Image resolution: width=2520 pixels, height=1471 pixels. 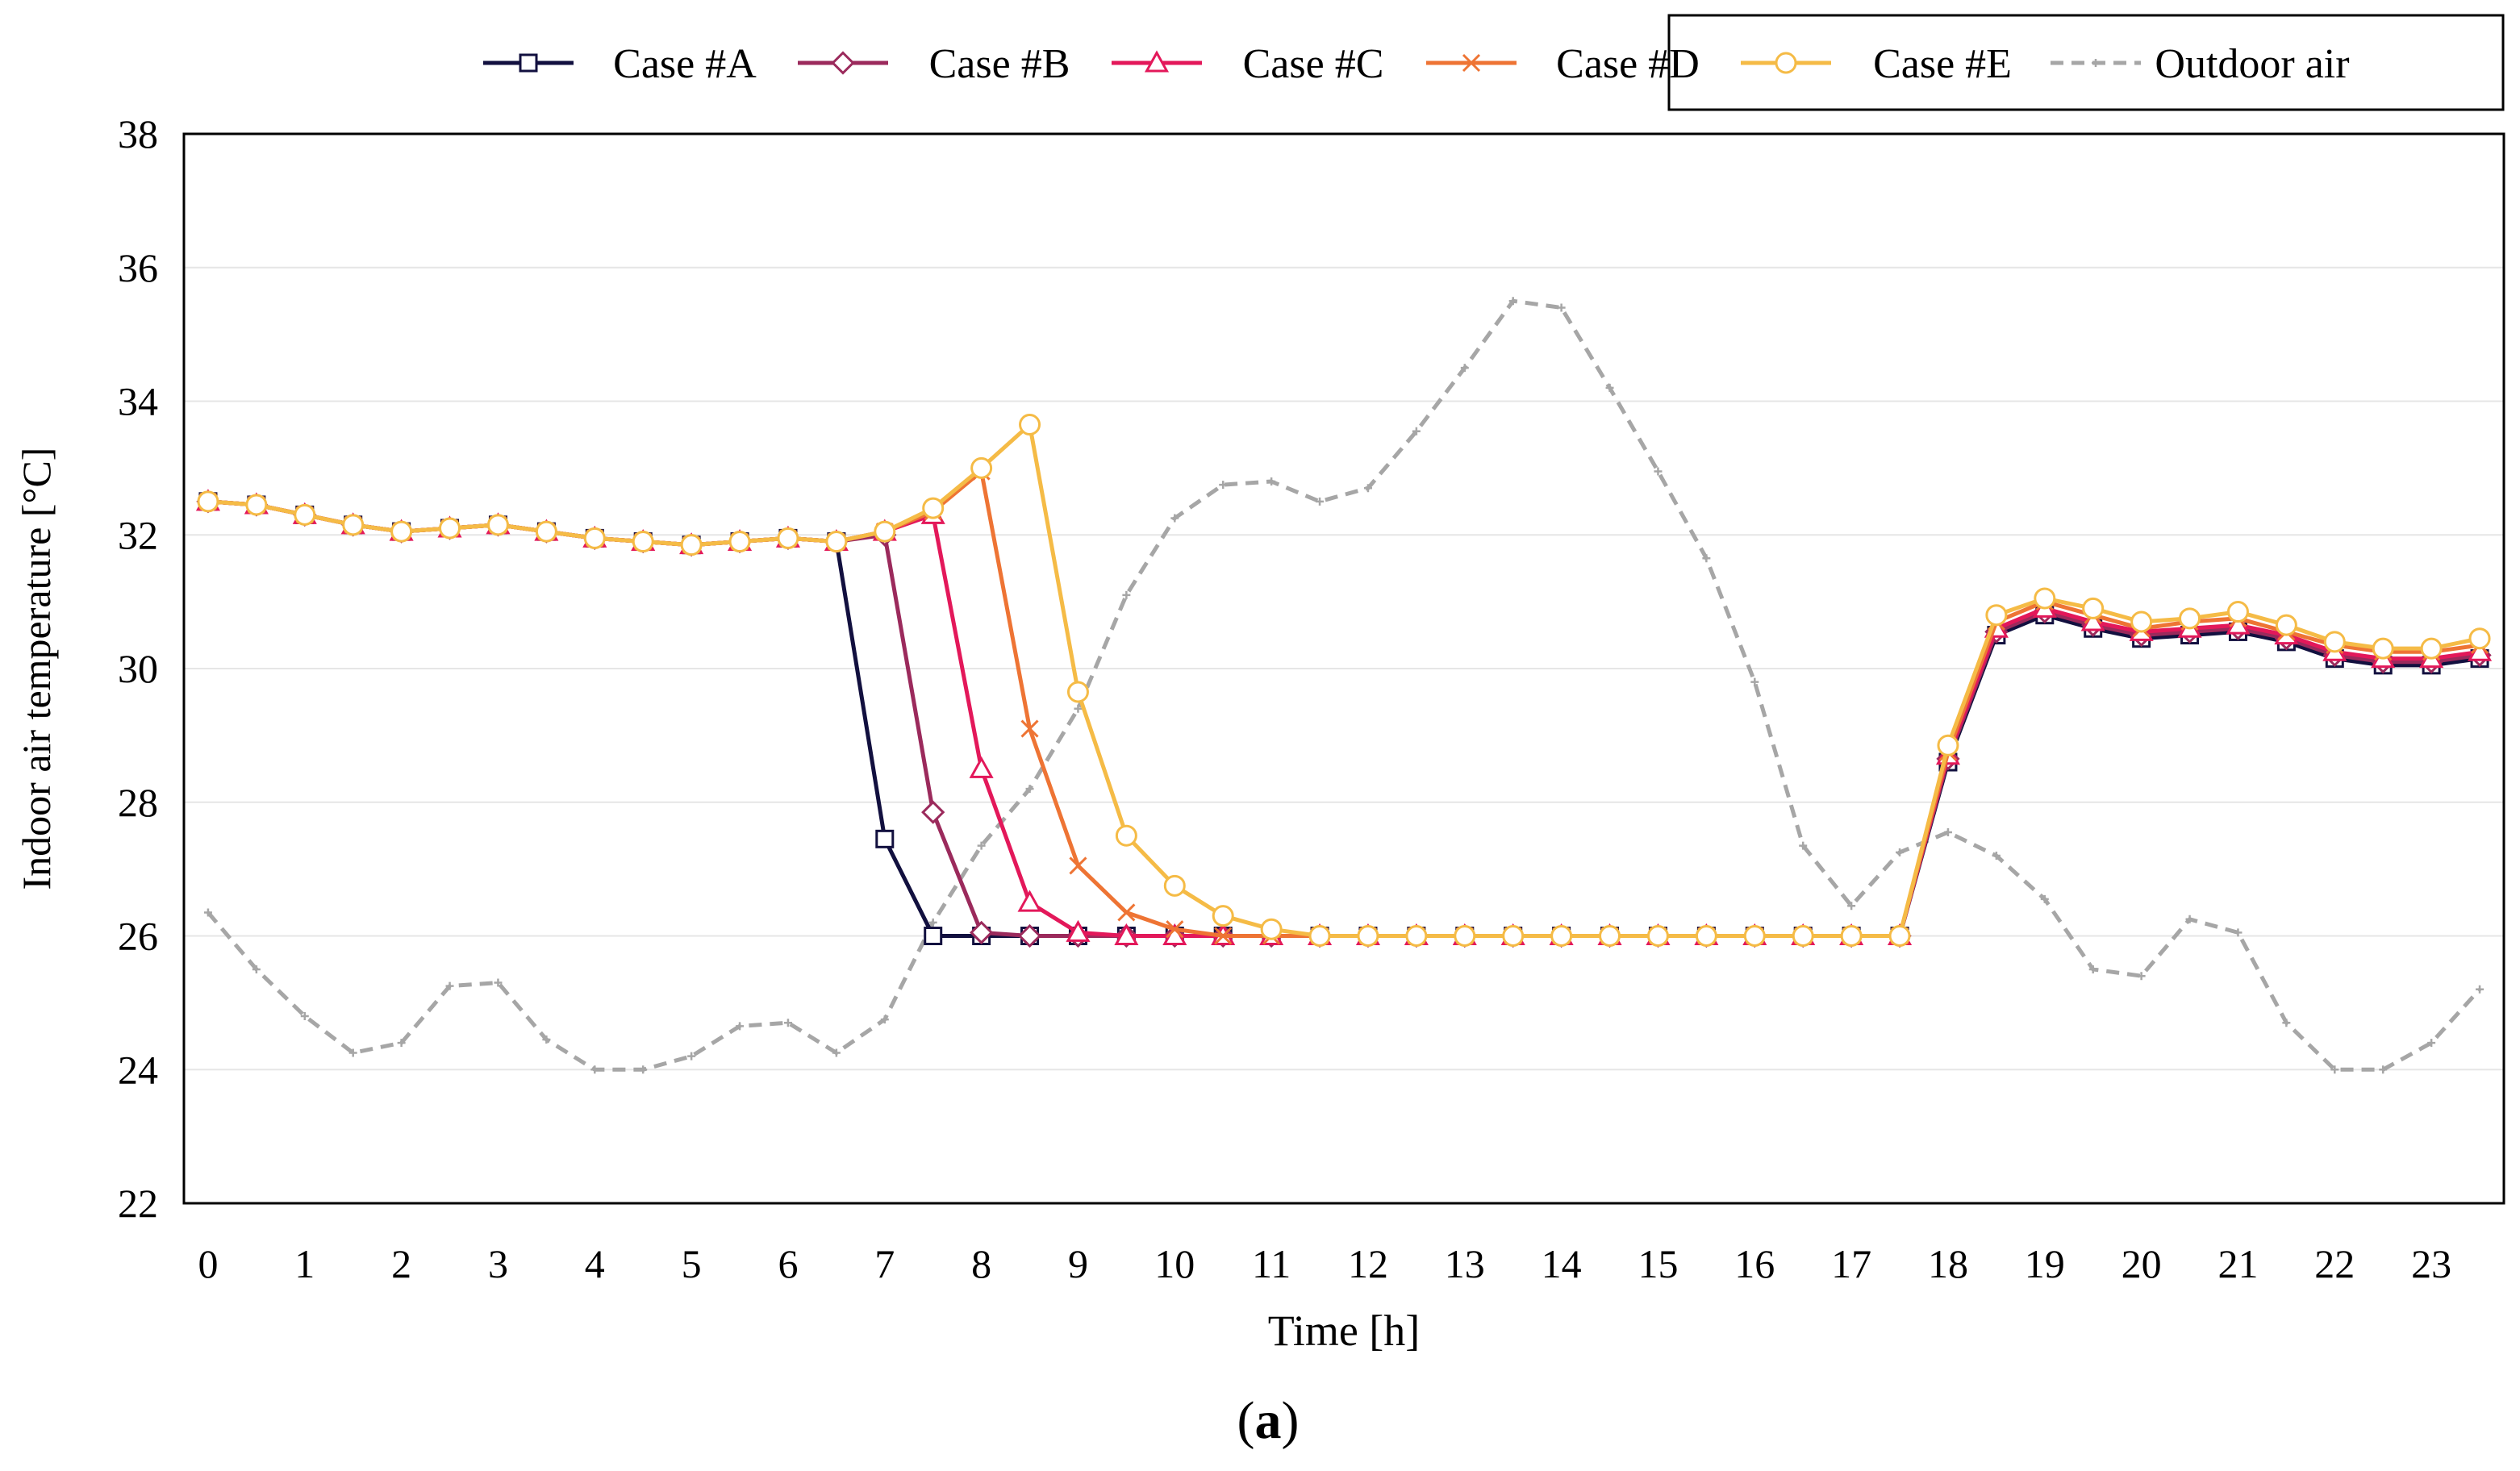 I want to click on x-tick-label: 14, so click(x=1562, y=1263).